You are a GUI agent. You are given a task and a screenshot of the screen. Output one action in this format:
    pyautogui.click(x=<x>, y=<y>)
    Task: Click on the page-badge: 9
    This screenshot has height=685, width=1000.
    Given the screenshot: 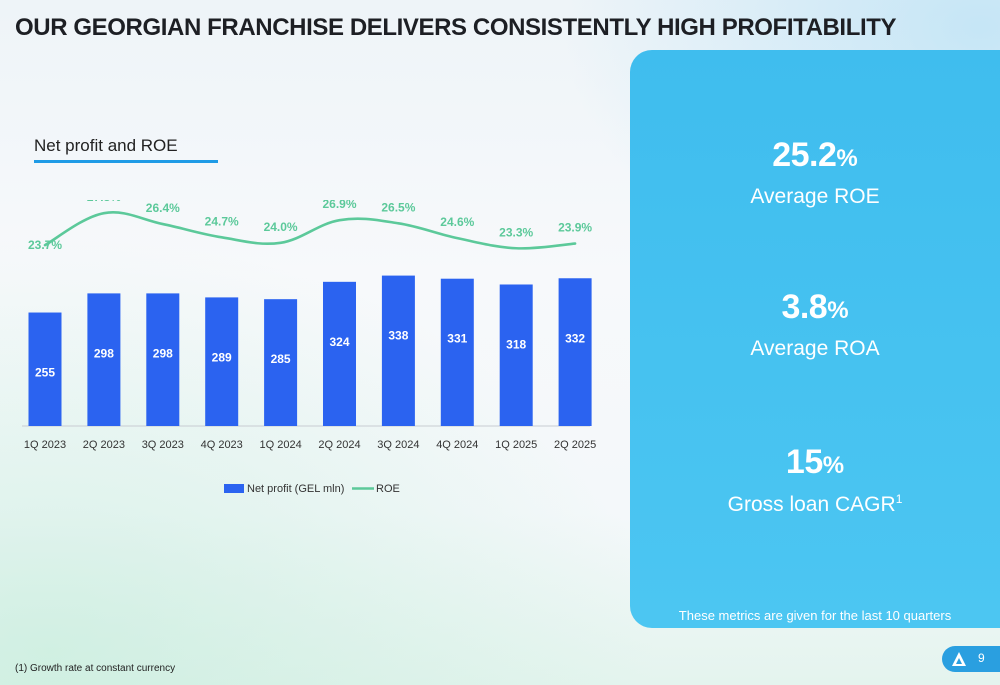 What is the action you would take?
    pyautogui.click(x=971, y=659)
    